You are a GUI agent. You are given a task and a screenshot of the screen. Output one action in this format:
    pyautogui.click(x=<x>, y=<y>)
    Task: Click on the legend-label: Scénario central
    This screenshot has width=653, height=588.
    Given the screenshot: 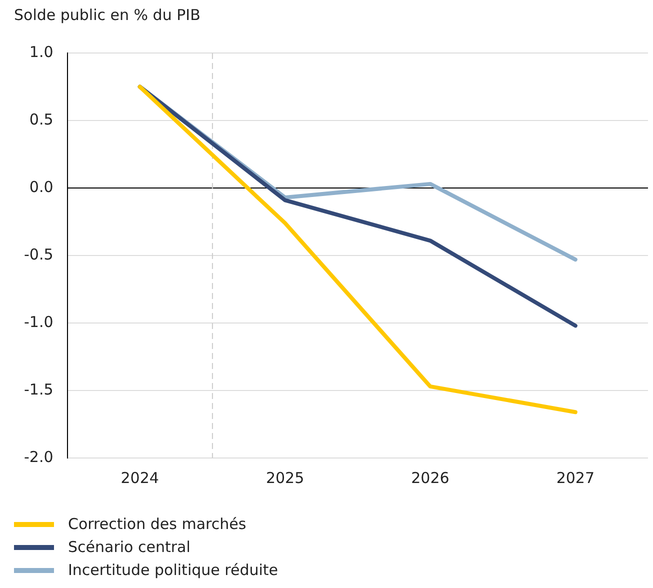 What is the action you would take?
    pyautogui.click(x=129, y=547)
    